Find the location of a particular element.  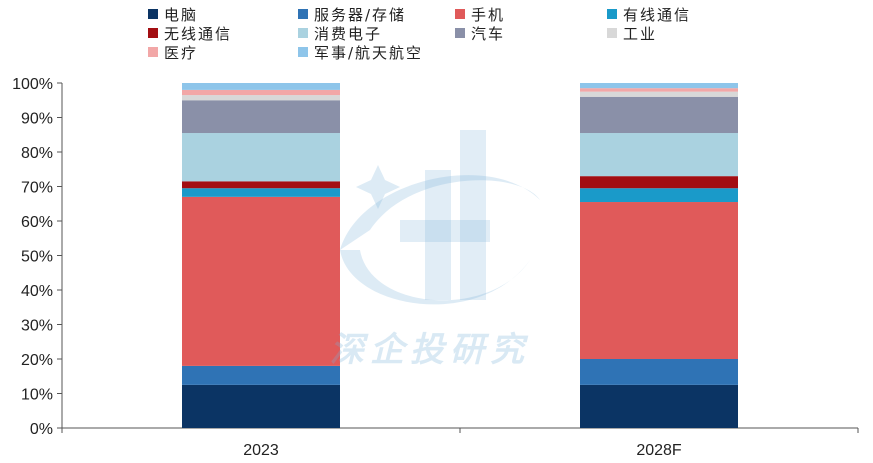

legend-label: 服务器/存储 is located at coordinates (360, 14).